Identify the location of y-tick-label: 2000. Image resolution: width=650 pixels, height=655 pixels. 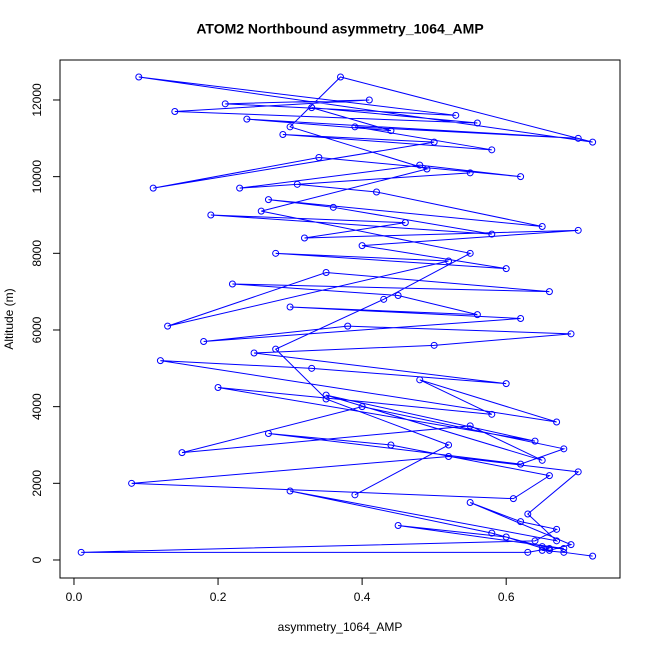
(37, 483).